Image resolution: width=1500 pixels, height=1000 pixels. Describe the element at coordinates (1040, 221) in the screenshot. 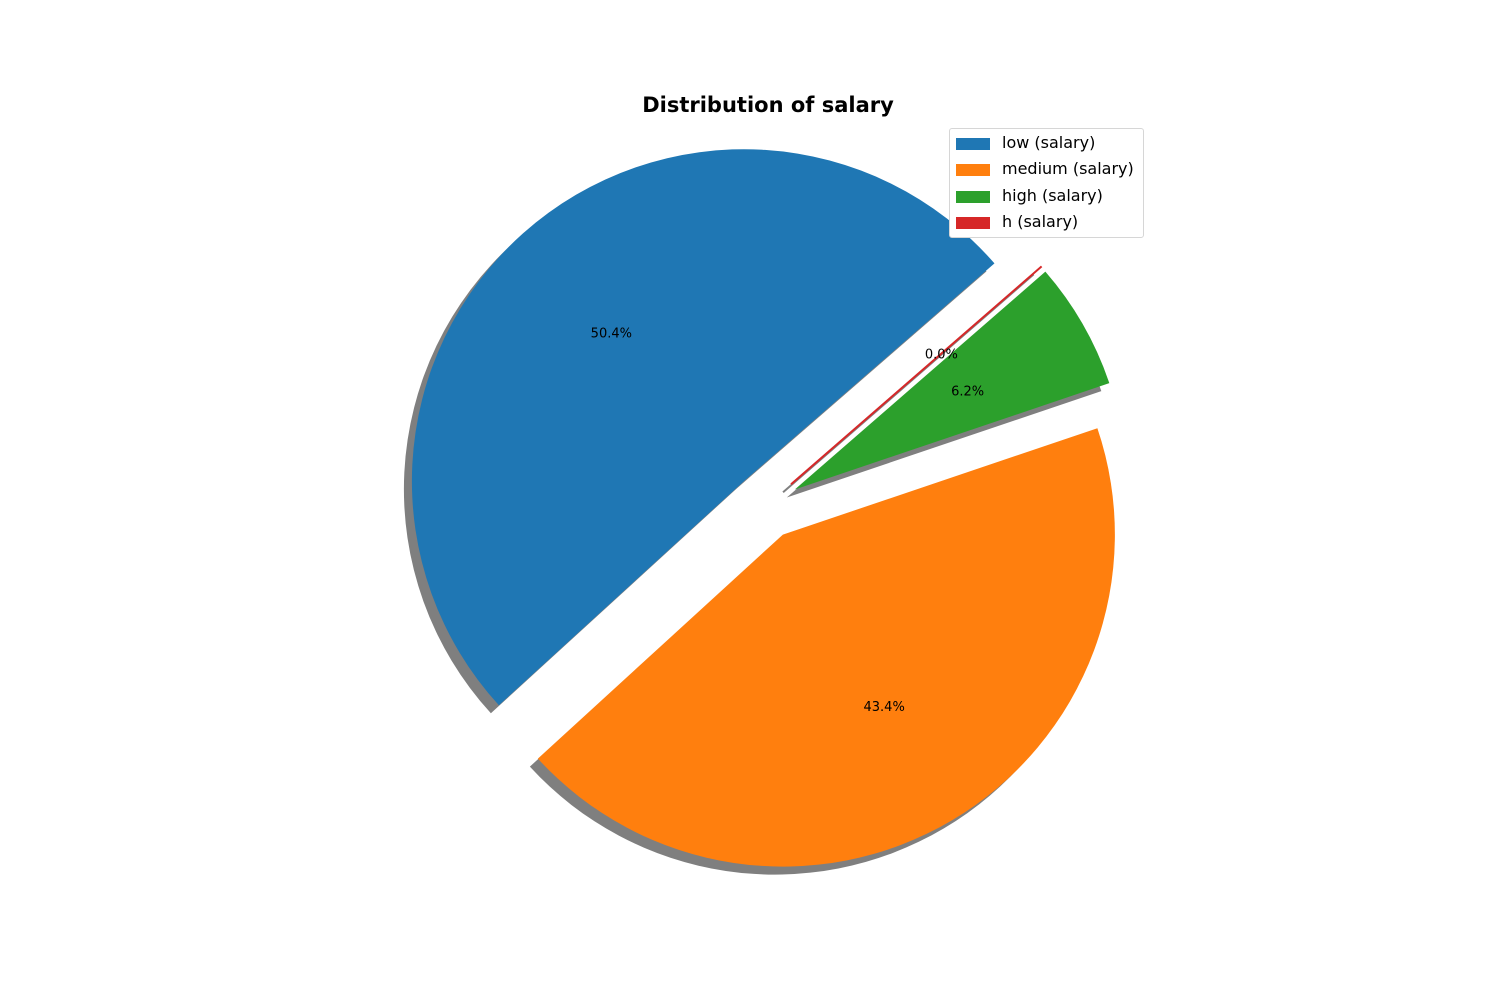

I see `legend-label-h: h (salary)` at that location.